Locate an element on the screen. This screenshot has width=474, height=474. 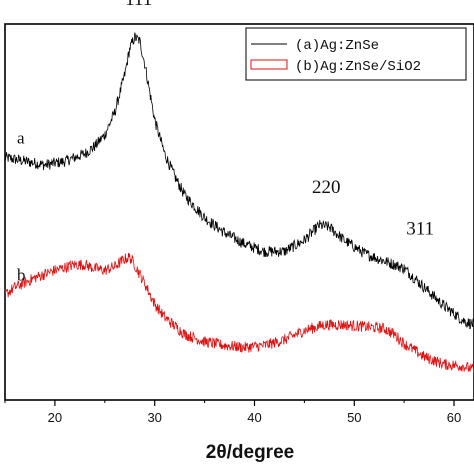
x-tick-label-30: 30 is located at coordinates (154, 417).